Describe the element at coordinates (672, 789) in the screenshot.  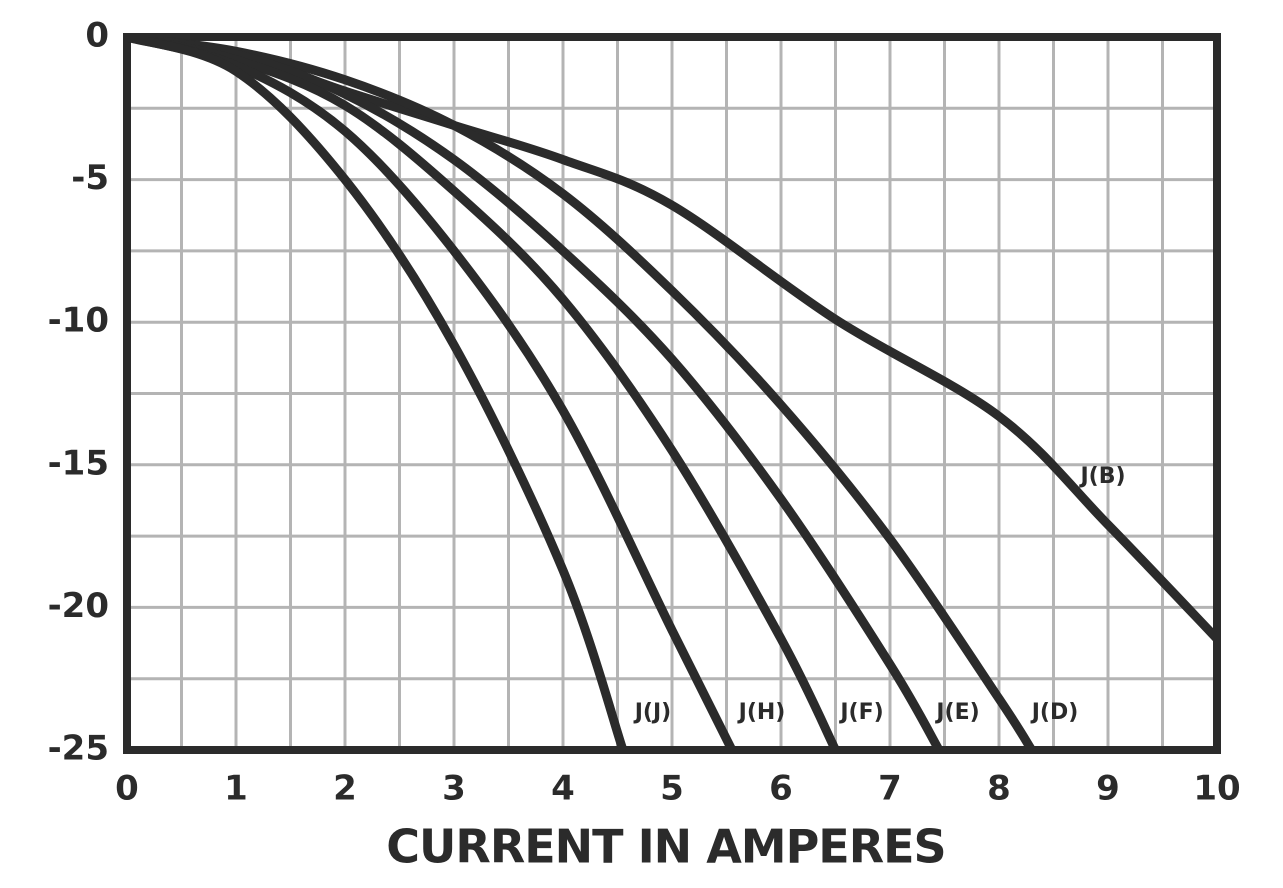
I see `x-tick-label: 5` at that location.